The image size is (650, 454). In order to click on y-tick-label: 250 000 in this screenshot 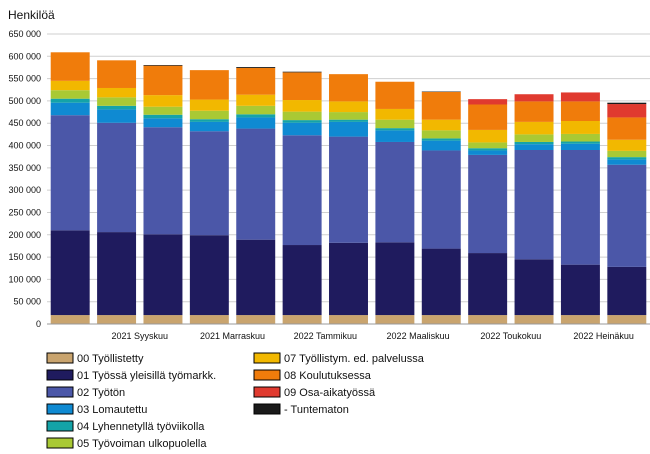, I will do `click(24, 212)`.